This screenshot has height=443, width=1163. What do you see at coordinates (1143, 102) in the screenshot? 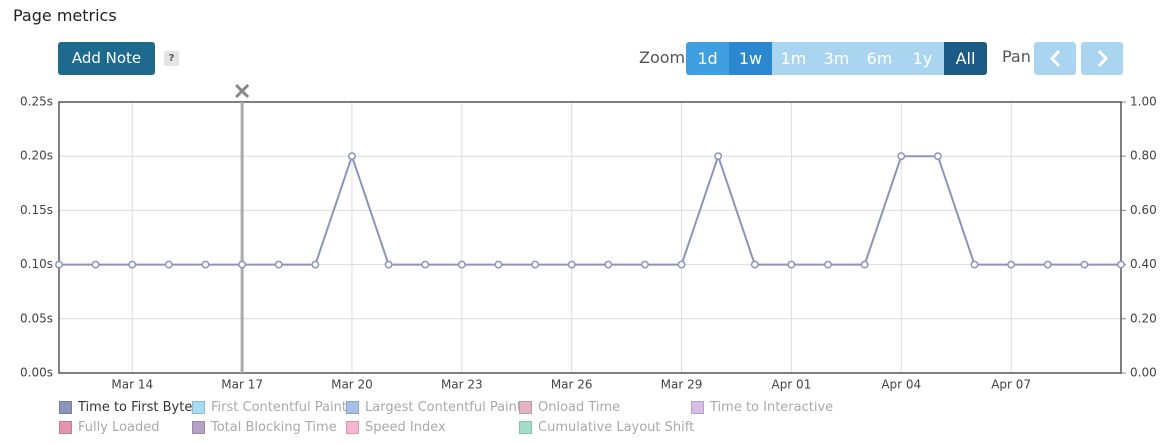
I see `y2-tick-label: 1.00` at bounding box center [1143, 102].